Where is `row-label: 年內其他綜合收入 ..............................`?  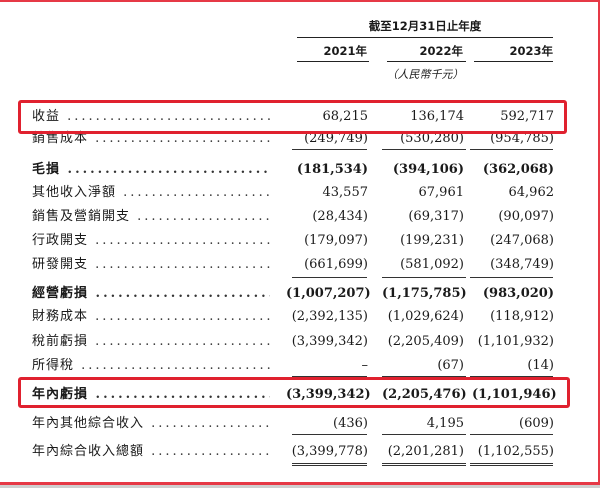
row-label: 年內其他綜合收入 .............................. is located at coordinates (151, 424).